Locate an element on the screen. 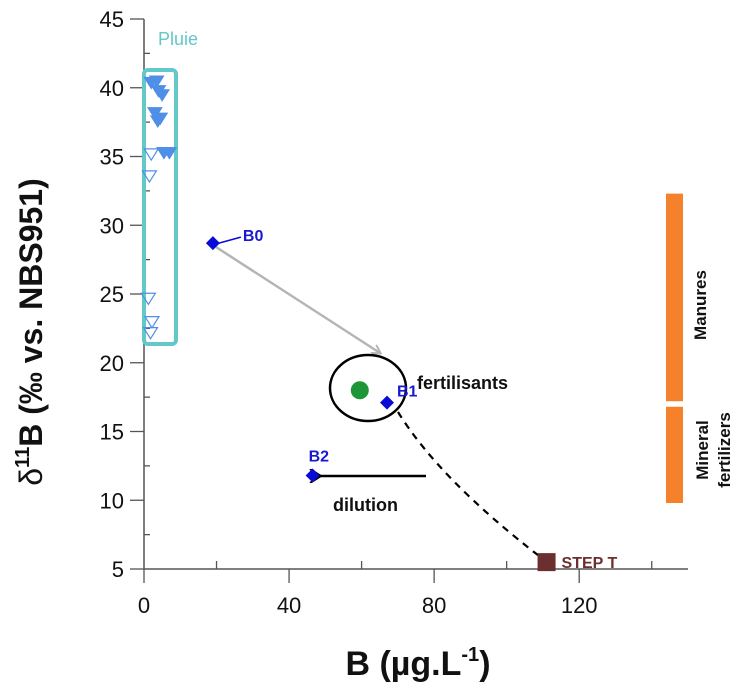  mineral-fertilizers-band is located at coordinates (674, 454).